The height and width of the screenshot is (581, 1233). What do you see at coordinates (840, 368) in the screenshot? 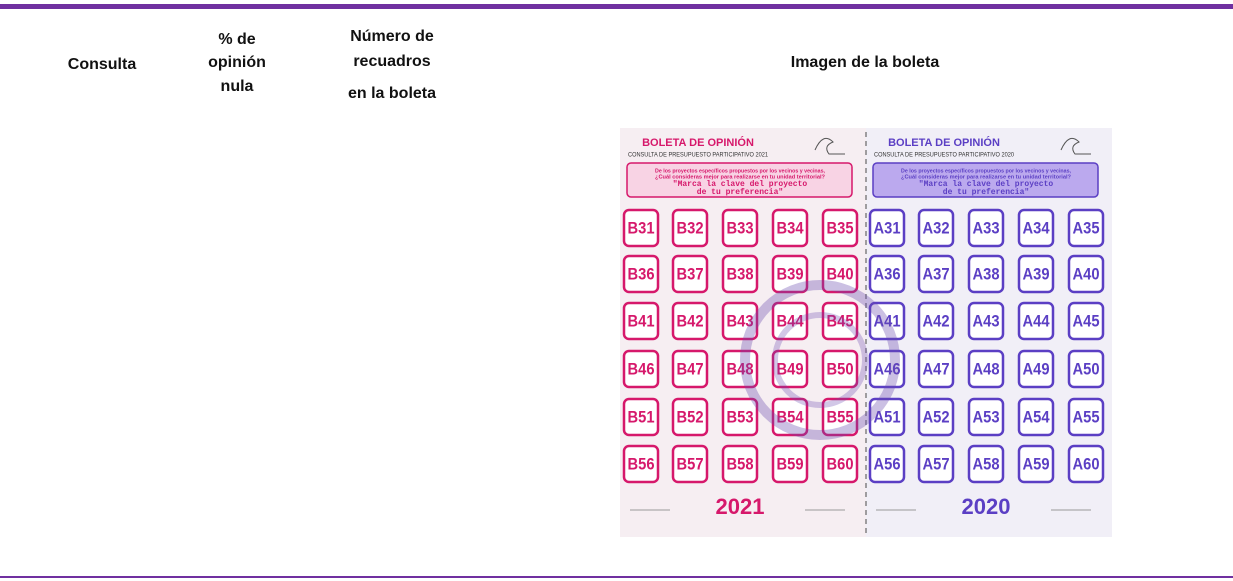
I see `code-label: B50` at bounding box center [840, 368].